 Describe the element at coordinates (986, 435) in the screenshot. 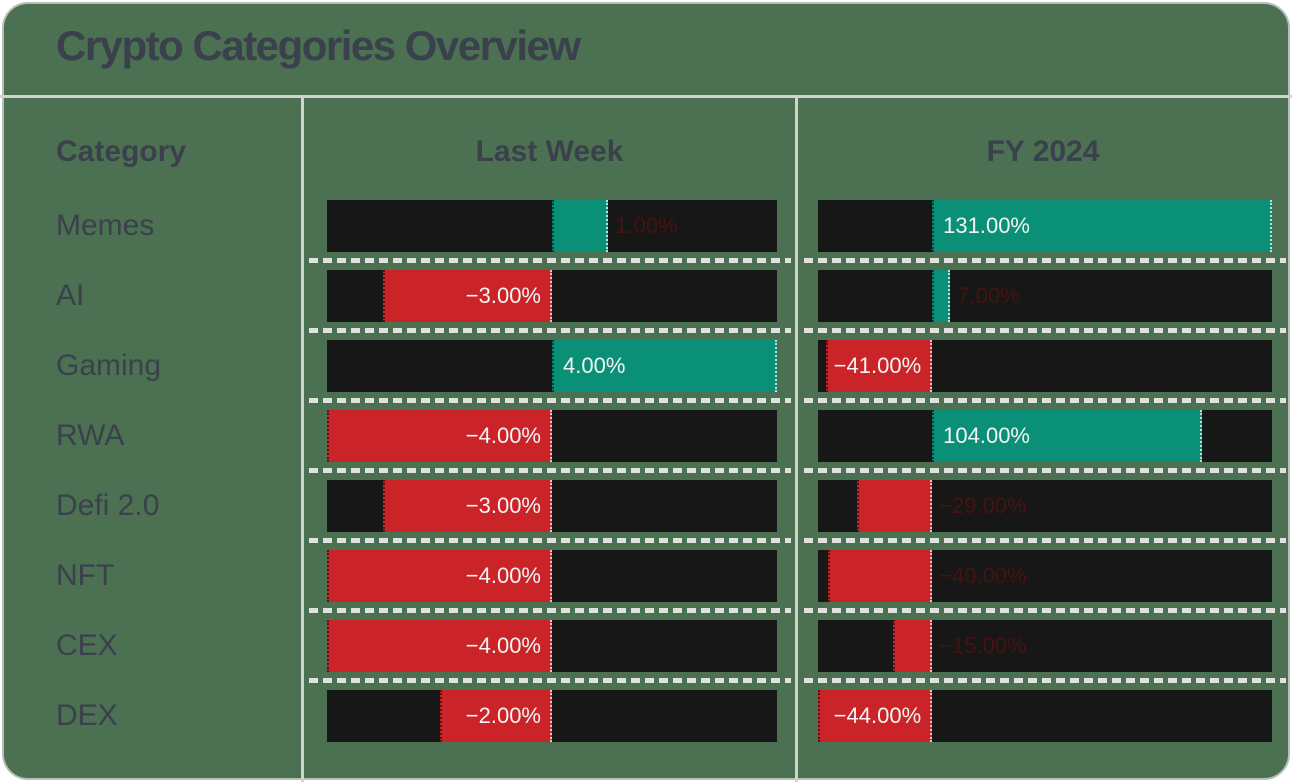

I see `bar-value-label: 104.00%` at that location.